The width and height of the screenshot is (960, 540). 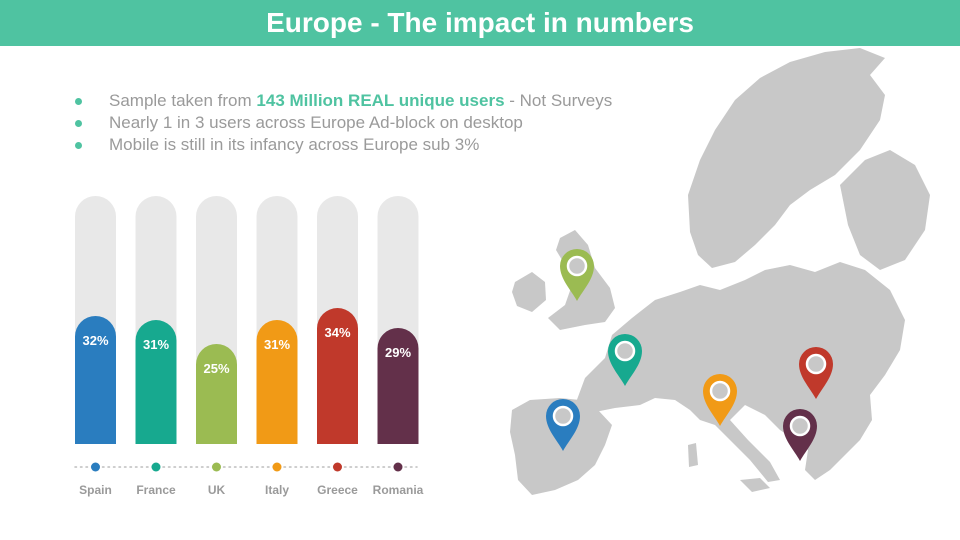 I want to click on data-label: 25%, so click(x=216, y=368).